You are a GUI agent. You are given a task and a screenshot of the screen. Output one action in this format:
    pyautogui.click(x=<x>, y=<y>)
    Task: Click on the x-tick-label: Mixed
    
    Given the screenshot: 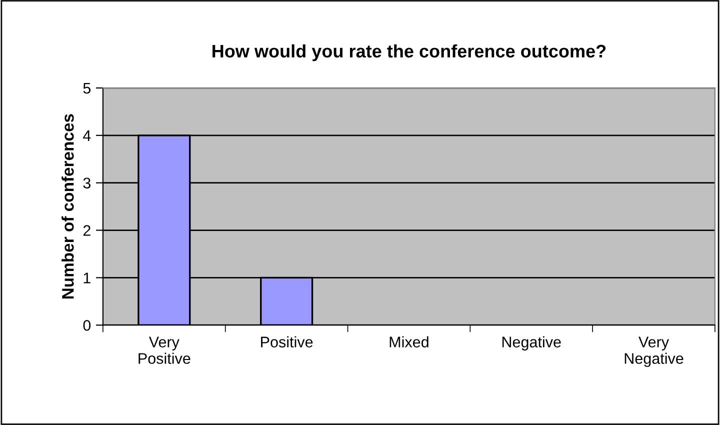 What is the action you would take?
    pyautogui.click(x=409, y=342)
    